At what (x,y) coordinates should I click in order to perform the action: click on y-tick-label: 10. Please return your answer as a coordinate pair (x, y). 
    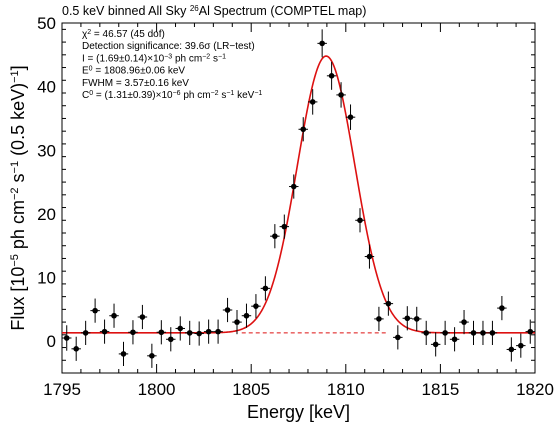
    Looking at the image, I should click on (46, 278).